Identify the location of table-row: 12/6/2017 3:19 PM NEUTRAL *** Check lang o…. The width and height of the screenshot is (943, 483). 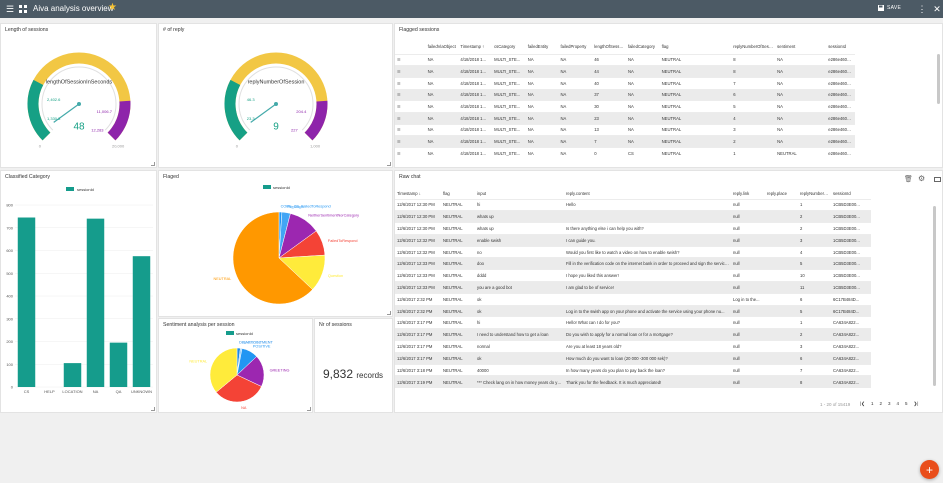
(666, 381).